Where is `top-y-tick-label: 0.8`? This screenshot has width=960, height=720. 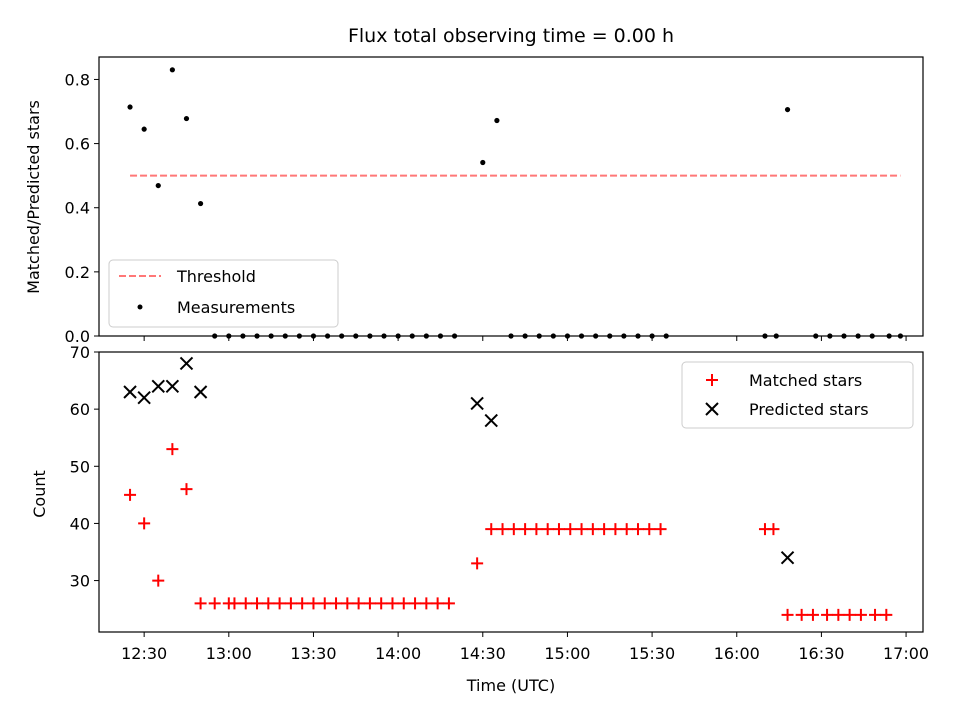
top-y-tick-label: 0.8 is located at coordinates (77, 79).